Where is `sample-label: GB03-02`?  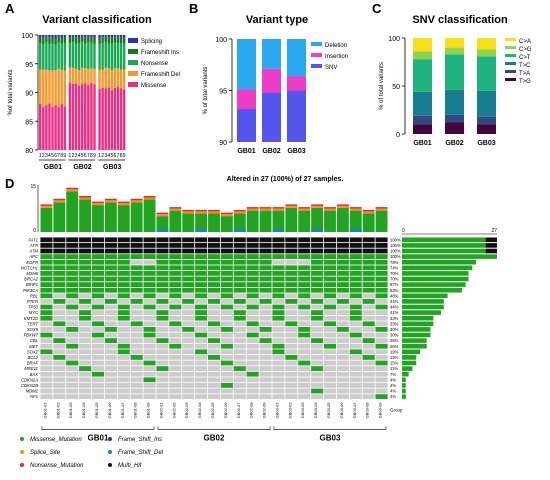 sample-label: GB03-02 is located at coordinates (289, 410).